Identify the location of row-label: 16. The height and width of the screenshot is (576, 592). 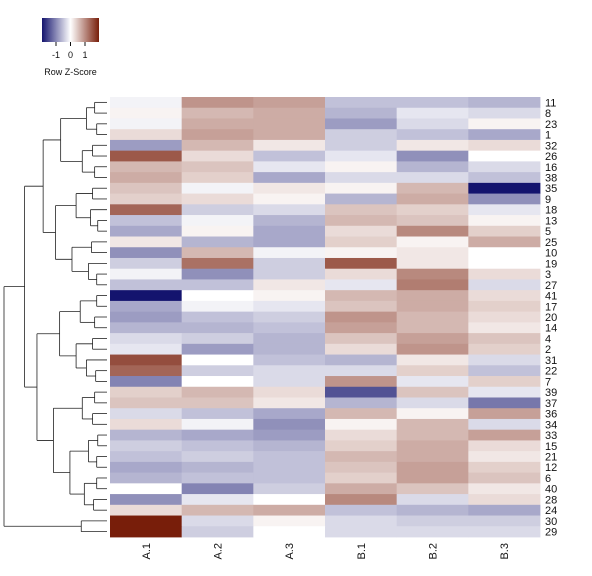
(551, 168).